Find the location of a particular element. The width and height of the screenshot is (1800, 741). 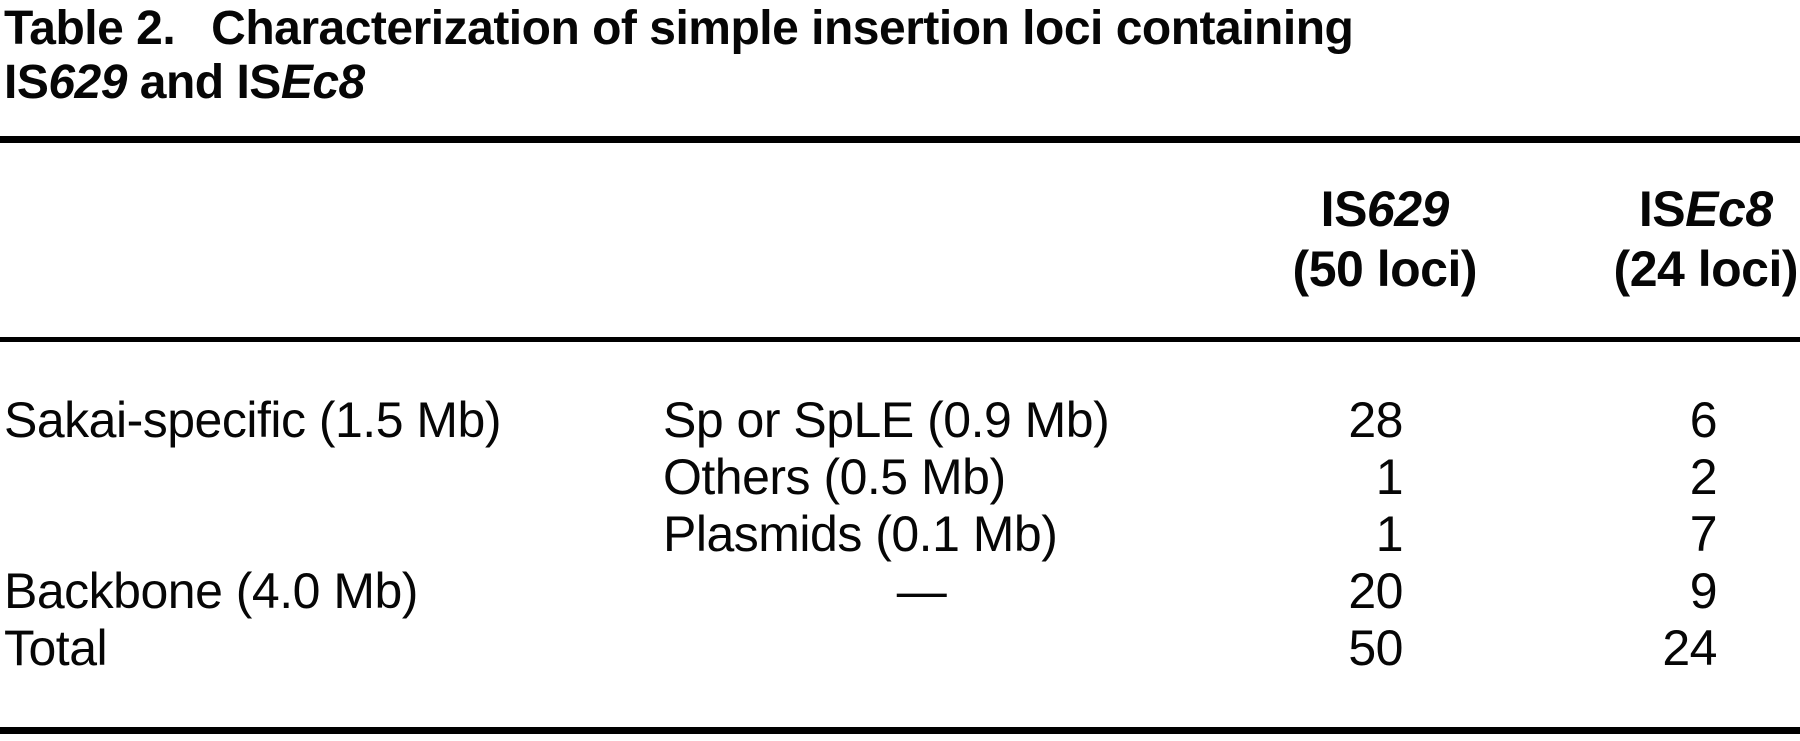

is629-prefix: IS is located at coordinates (1344, 209).